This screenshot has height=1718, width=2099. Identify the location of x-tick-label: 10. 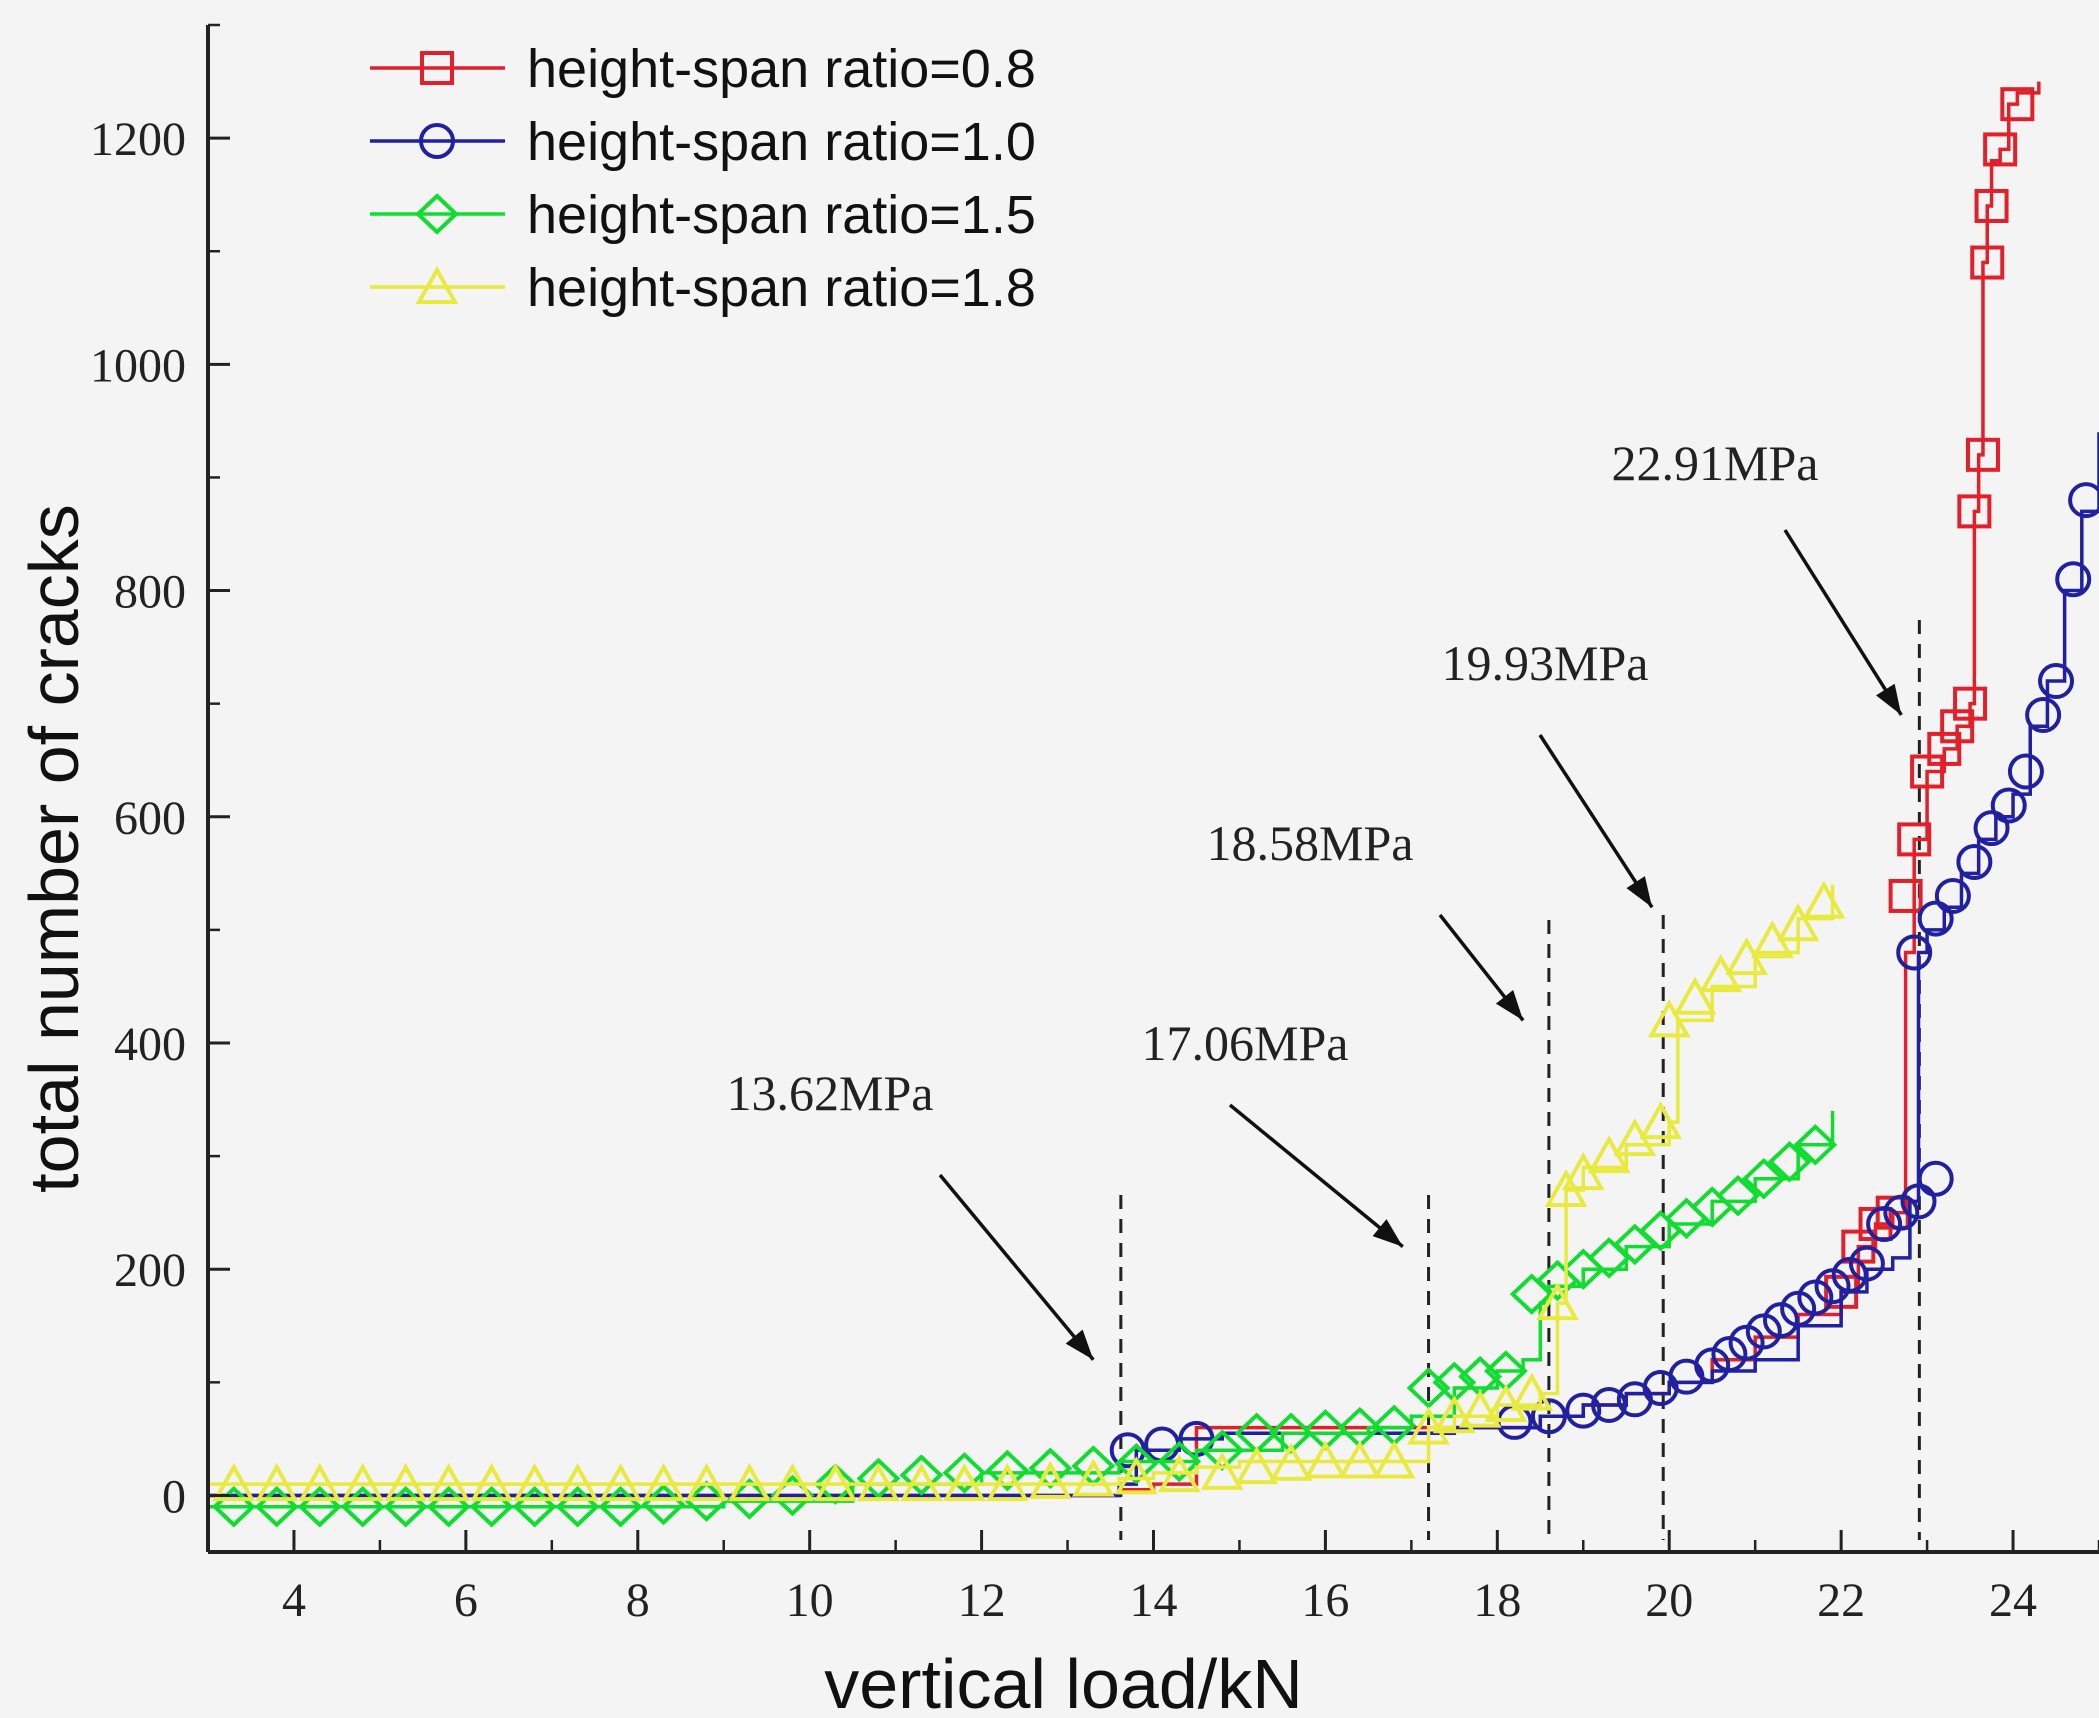
(810, 1600).